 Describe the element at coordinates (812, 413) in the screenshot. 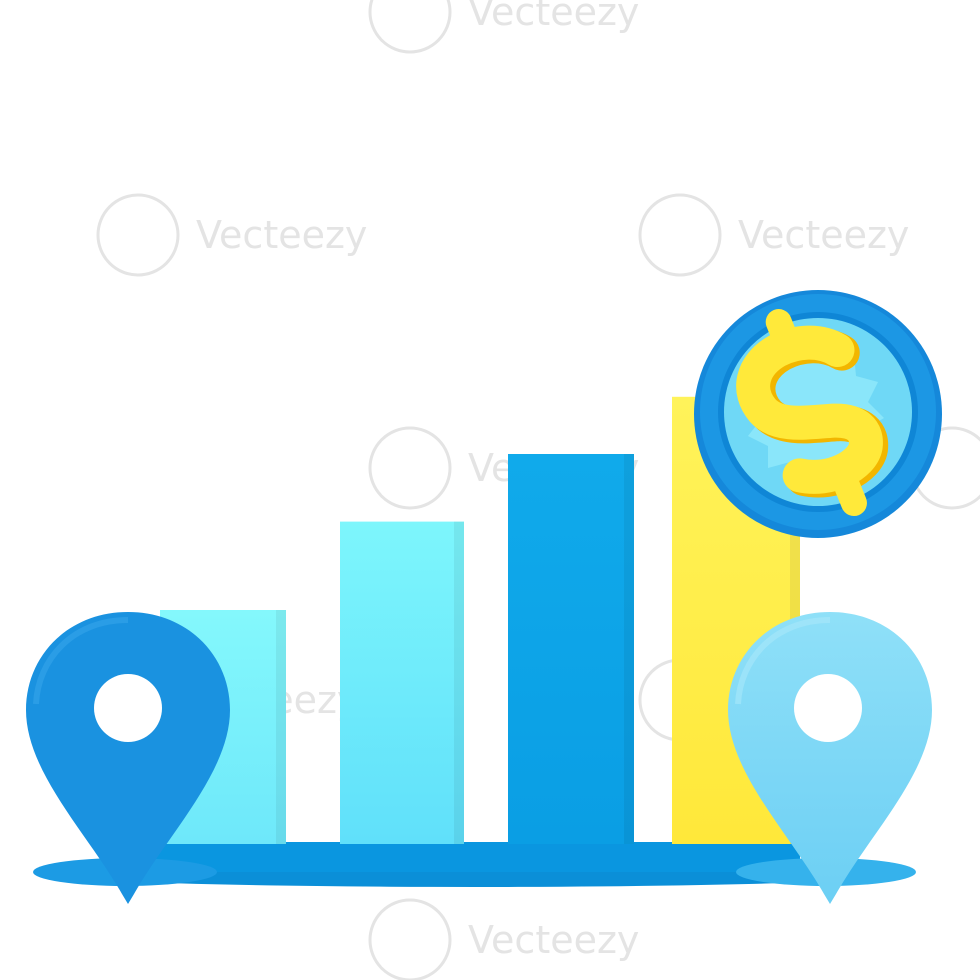

I see `dollar-sign` at that location.